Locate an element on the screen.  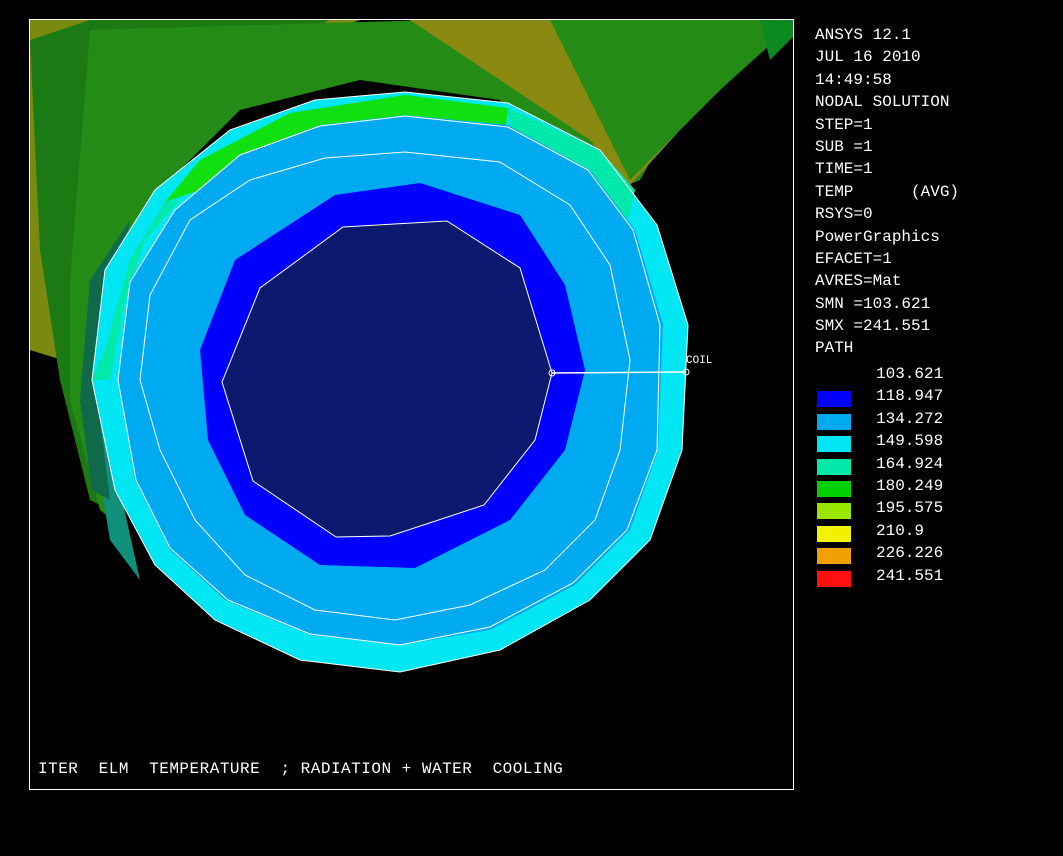
info-line: 14:49:58 is located at coordinates (853, 79).